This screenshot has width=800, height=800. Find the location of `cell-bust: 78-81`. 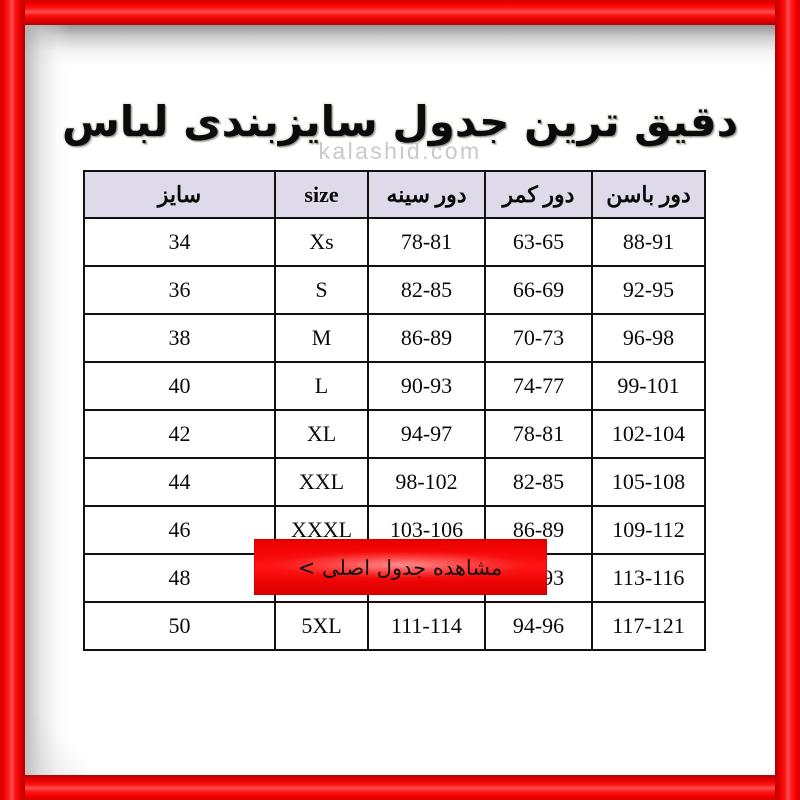

cell-bust: 78-81 is located at coordinates (426, 242).